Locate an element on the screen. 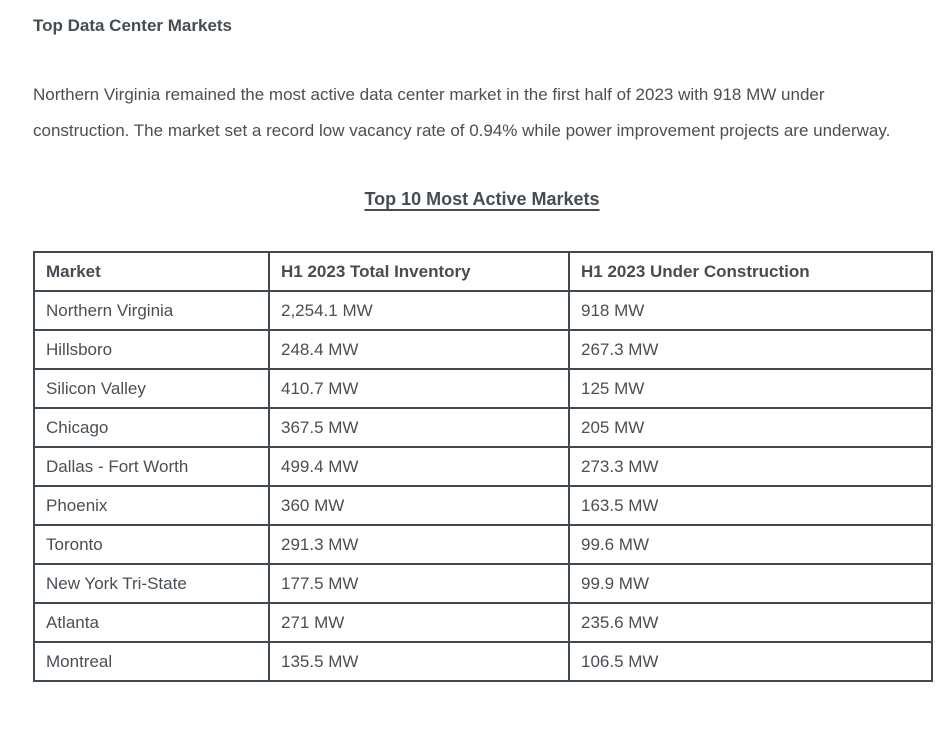  table-cell: 99.9 MW is located at coordinates (750, 583).